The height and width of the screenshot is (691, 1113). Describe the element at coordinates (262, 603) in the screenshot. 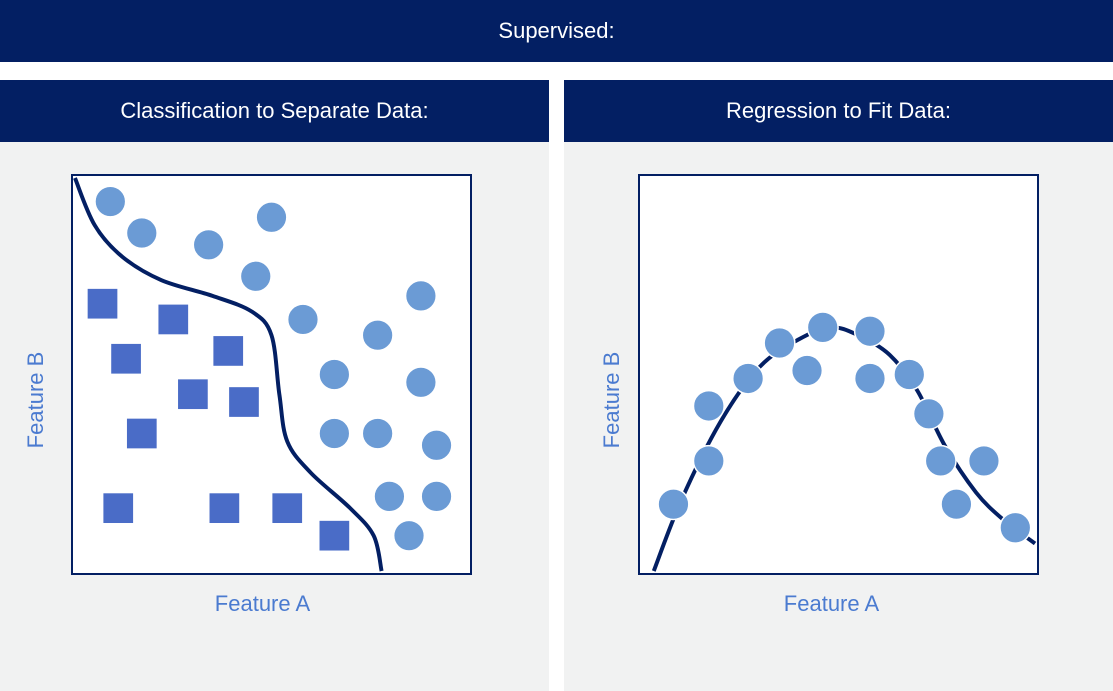

I see `classification-x-axis-label: Feature A` at that location.